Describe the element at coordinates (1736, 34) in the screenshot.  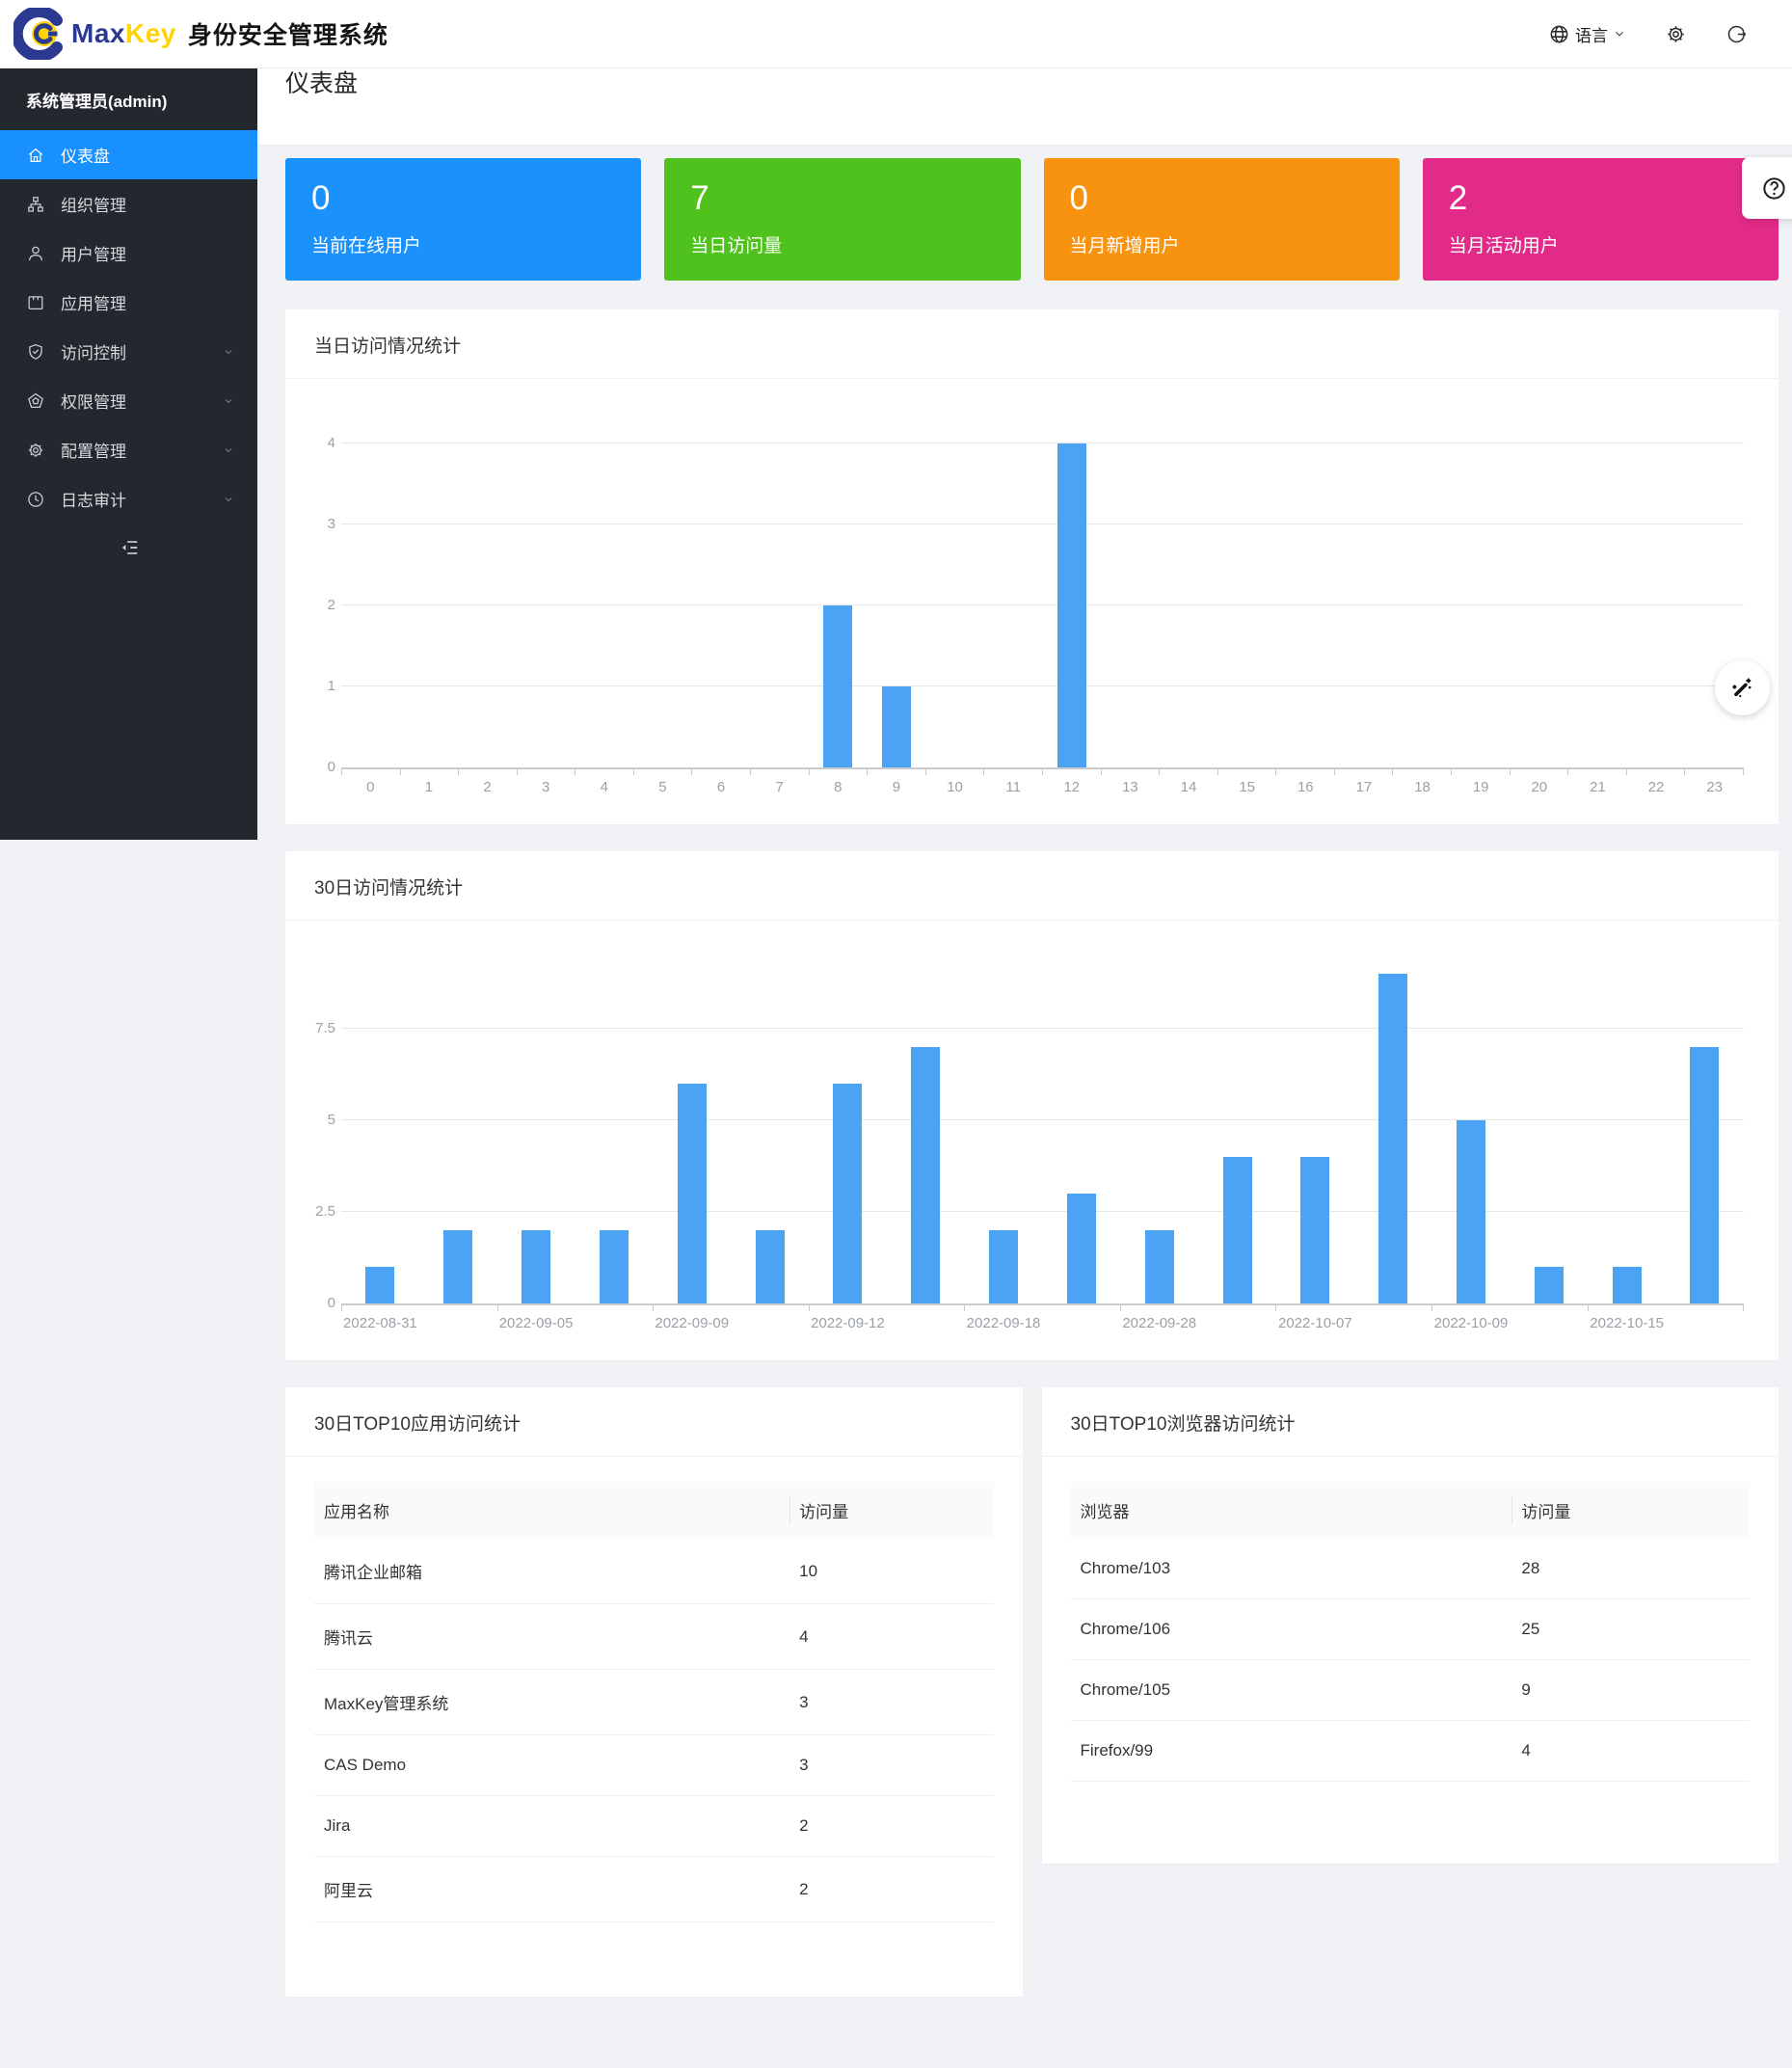
I see `logout-button` at that location.